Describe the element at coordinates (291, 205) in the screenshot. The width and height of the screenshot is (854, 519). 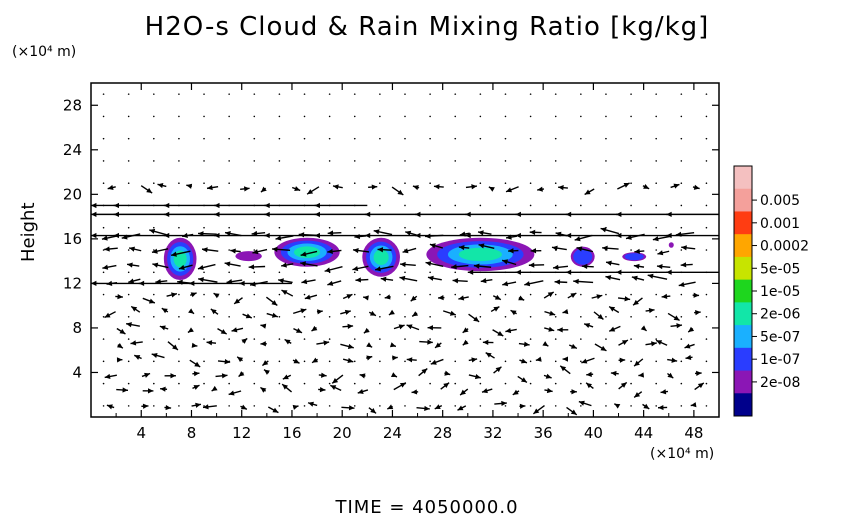
I see `wind-jet-0-arrow` at that location.